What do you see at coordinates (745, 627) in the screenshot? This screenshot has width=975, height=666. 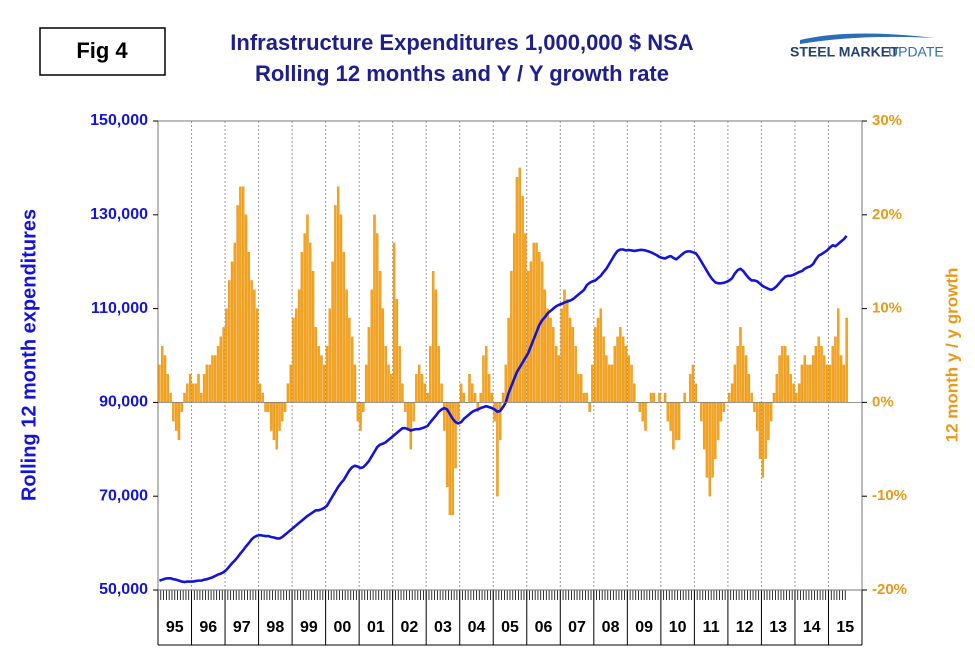 I see `x-tick-label: 12` at bounding box center [745, 627].